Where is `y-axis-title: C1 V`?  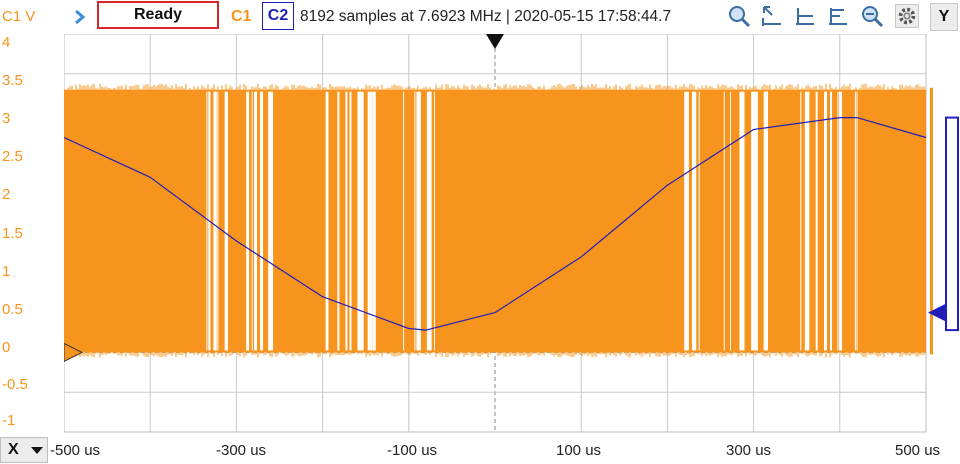
y-axis-title: C1 V is located at coordinates (19, 16).